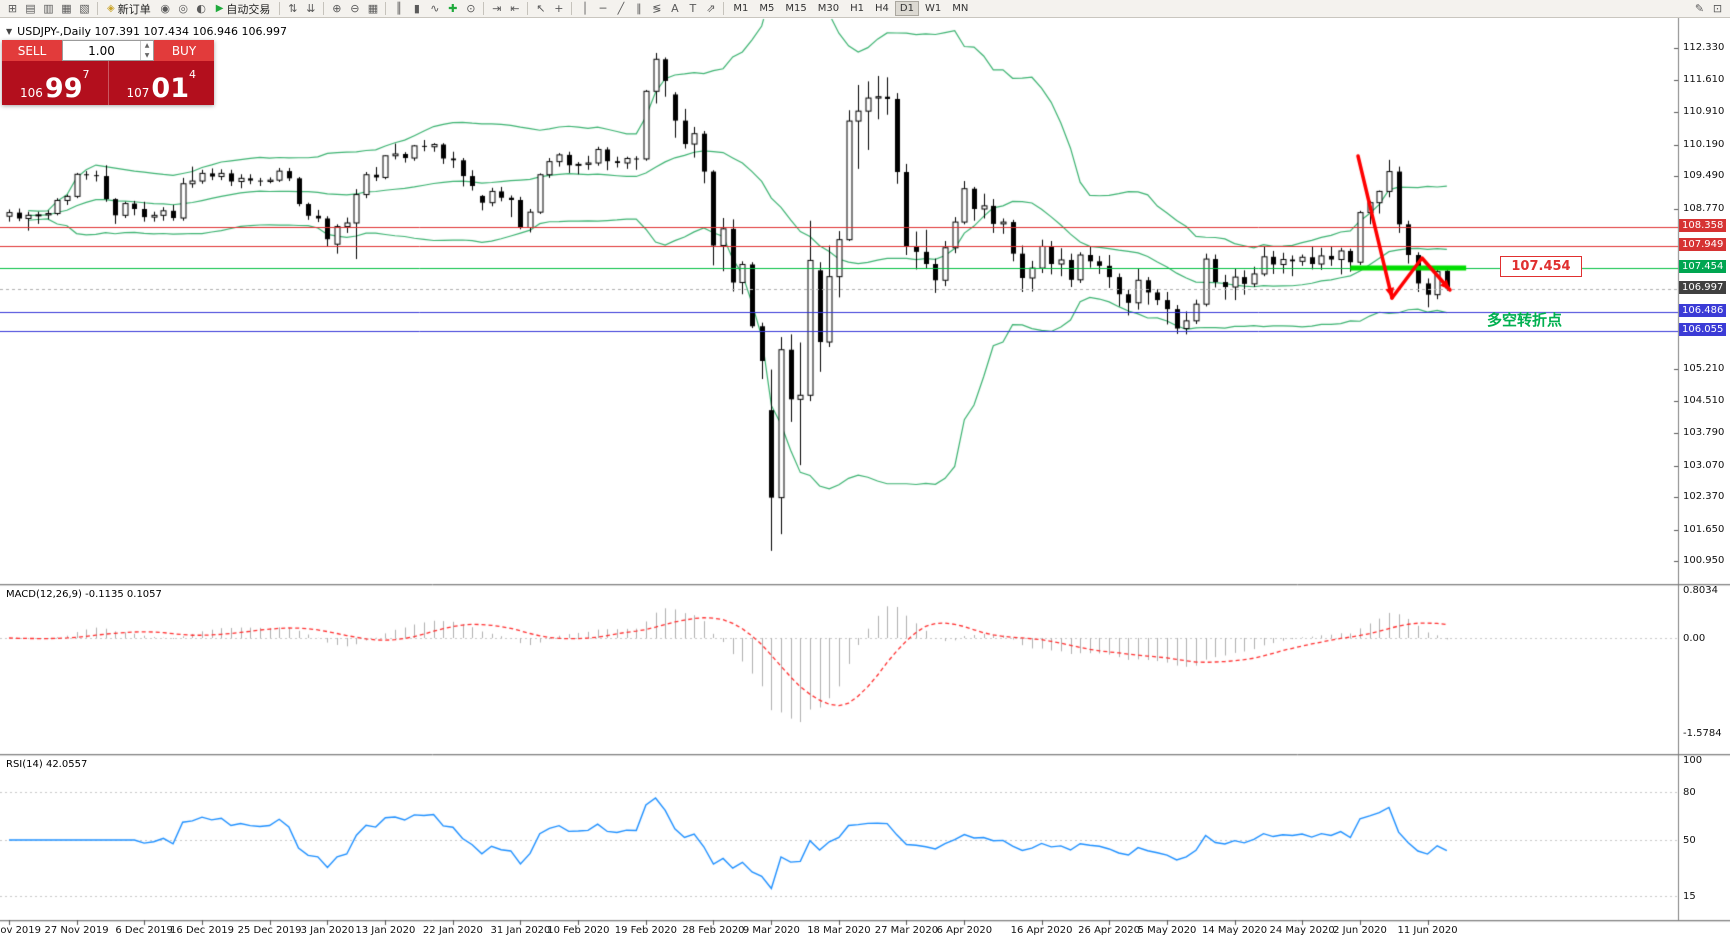 Image resolution: width=1730 pixels, height=941 pixels. What do you see at coordinates (101, 50) in the screenshot?
I see `lot-size-input` at bounding box center [101, 50].